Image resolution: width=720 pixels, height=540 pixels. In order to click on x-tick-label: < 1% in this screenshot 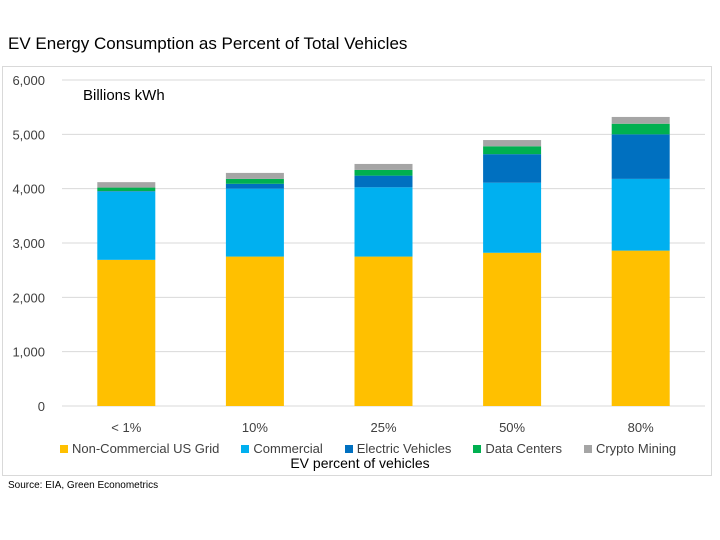, I will do `click(126, 427)`.